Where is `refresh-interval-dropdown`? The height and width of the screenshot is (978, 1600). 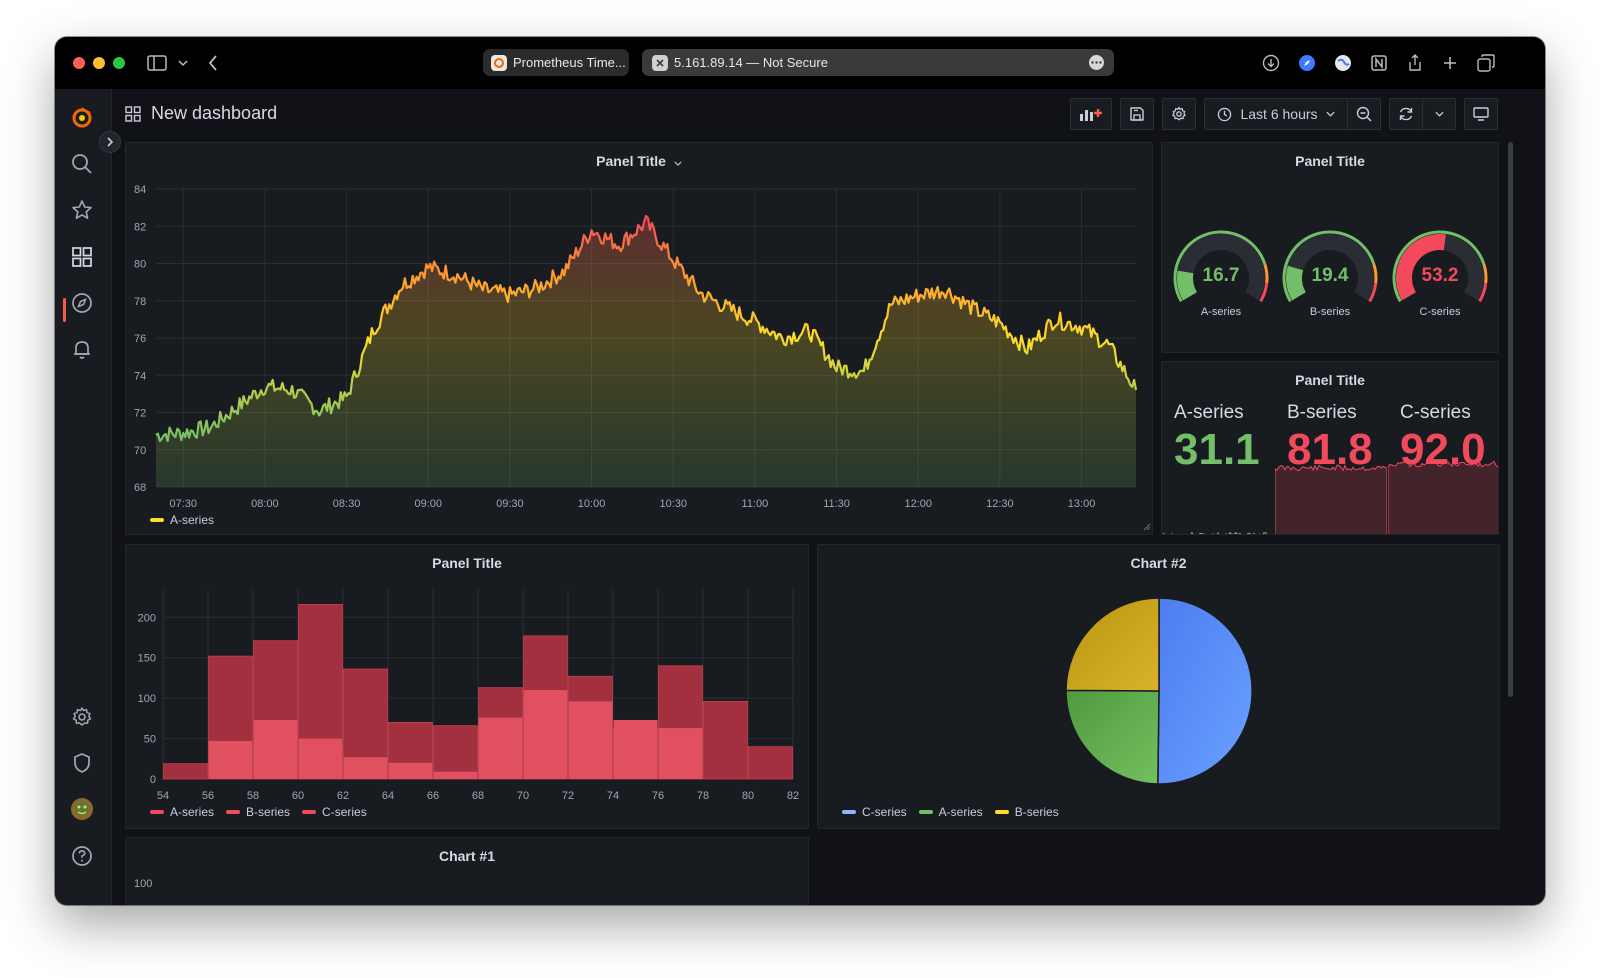
refresh-interval-dropdown is located at coordinates (1439, 114).